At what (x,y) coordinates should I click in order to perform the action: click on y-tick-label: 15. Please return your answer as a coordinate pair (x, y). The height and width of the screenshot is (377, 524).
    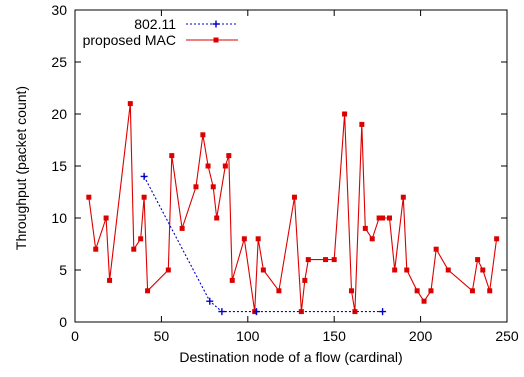
    Looking at the image, I should click on (59, 166).